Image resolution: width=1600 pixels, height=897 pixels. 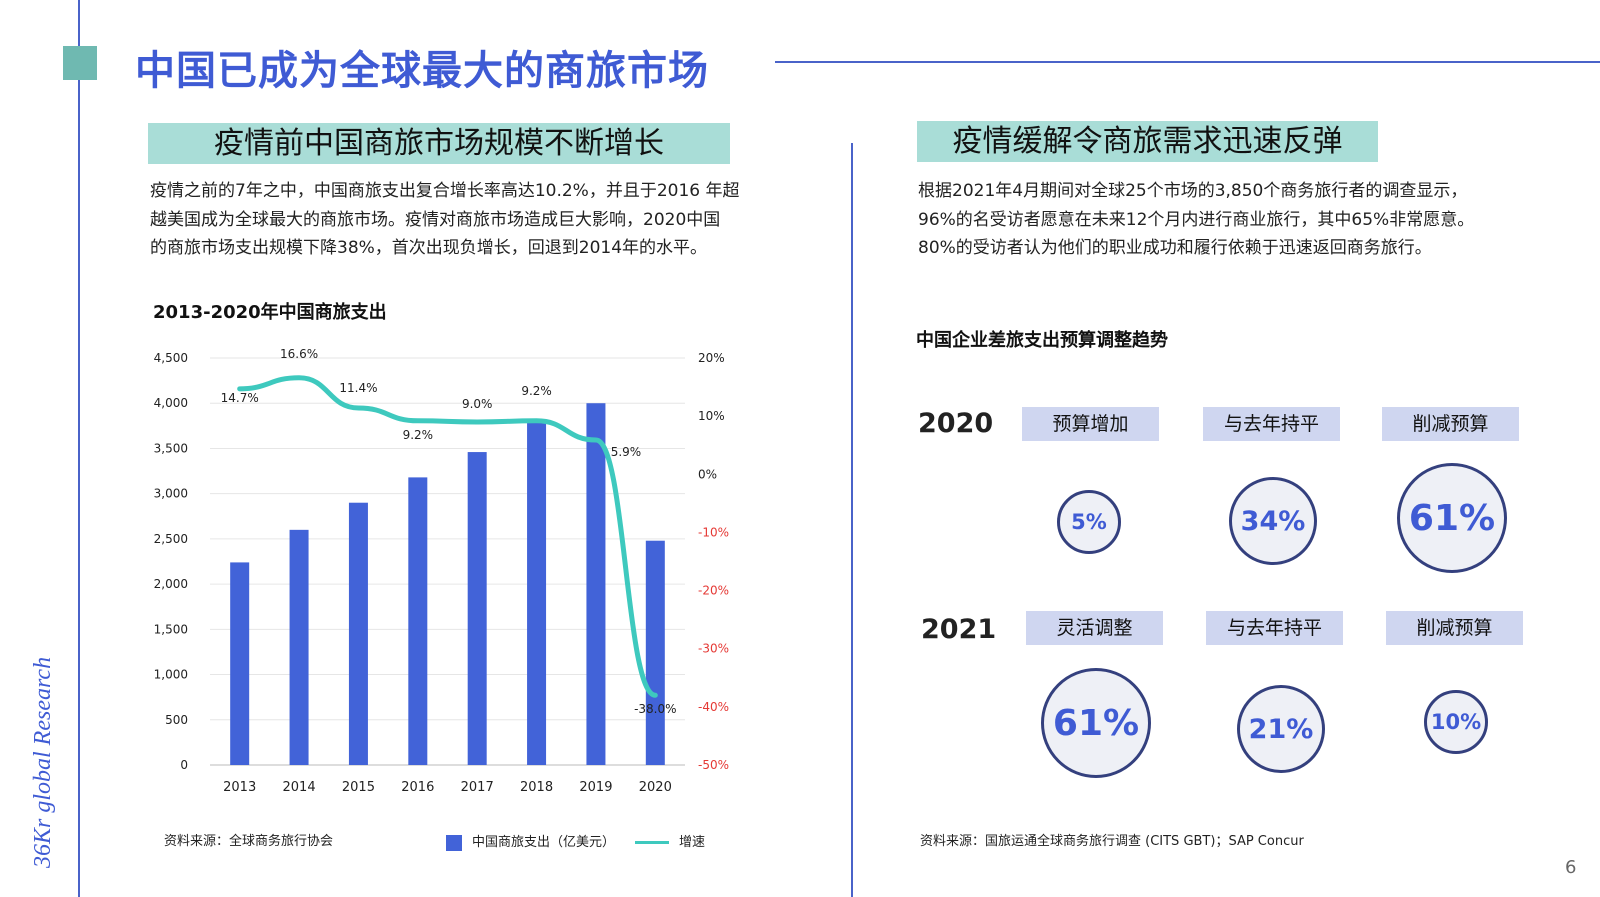 I want to click on bar-2014, so click(x=299, y=647).